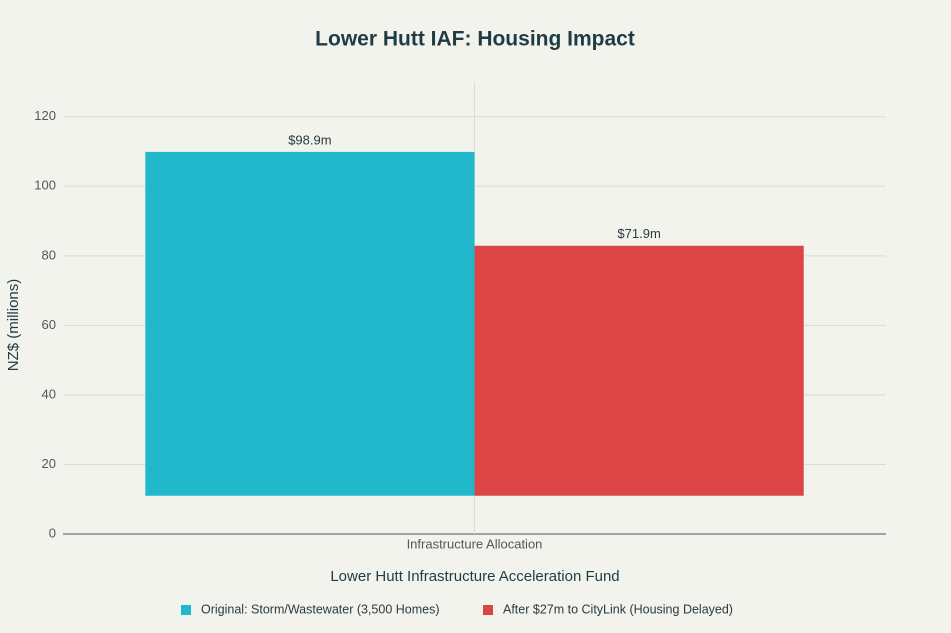 This screenshot has height=633, width=951. I want to click on bar, so click(639, 370).